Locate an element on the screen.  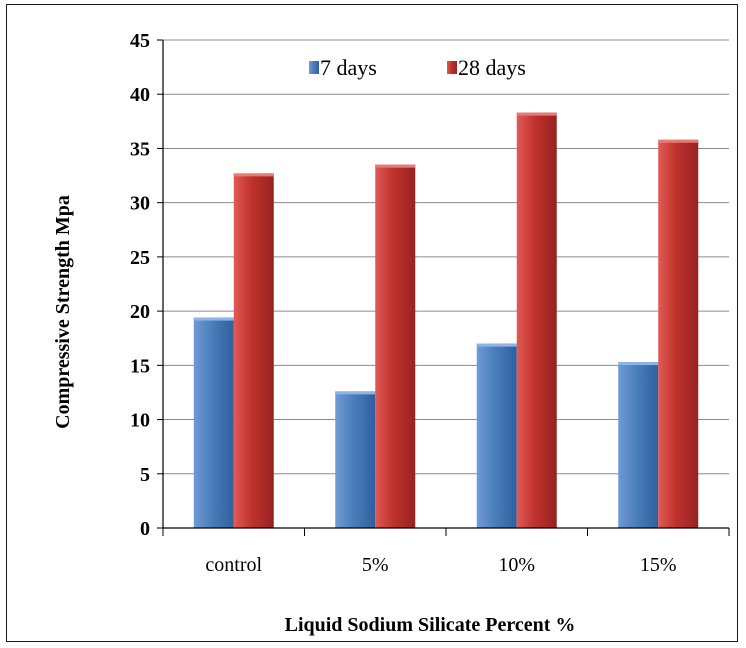
x-tick-label: 10% is located at coordinates (516, 565).